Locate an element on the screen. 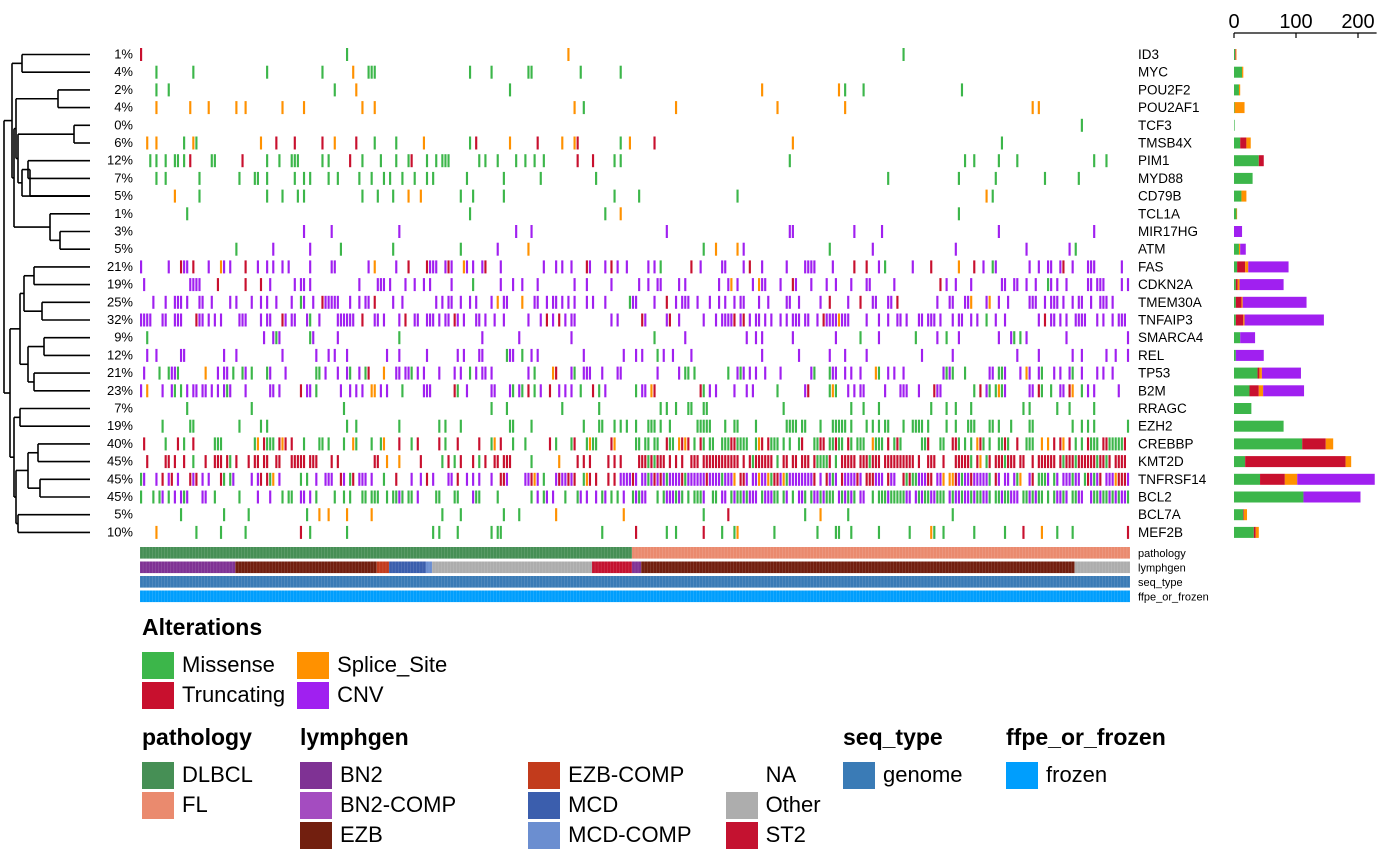 This screenshot has width=1400, height=866. legend-label: EZB-COMP is located at coordinates (626, 774).